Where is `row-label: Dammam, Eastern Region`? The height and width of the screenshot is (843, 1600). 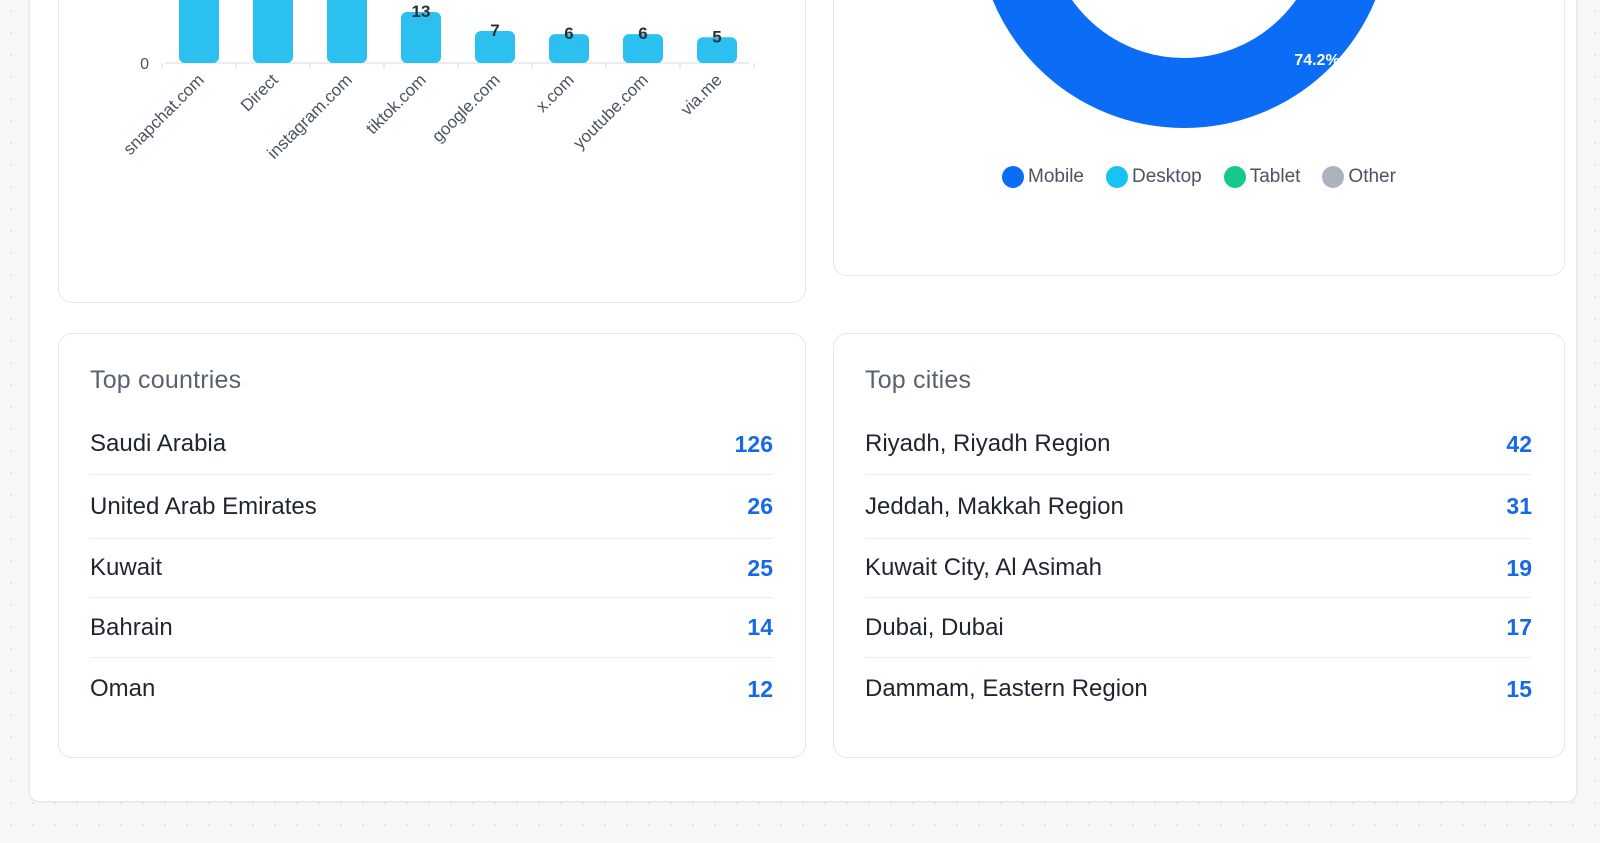
row-label: Dammam, Eastern Region is located at coordinates (1006, 688).